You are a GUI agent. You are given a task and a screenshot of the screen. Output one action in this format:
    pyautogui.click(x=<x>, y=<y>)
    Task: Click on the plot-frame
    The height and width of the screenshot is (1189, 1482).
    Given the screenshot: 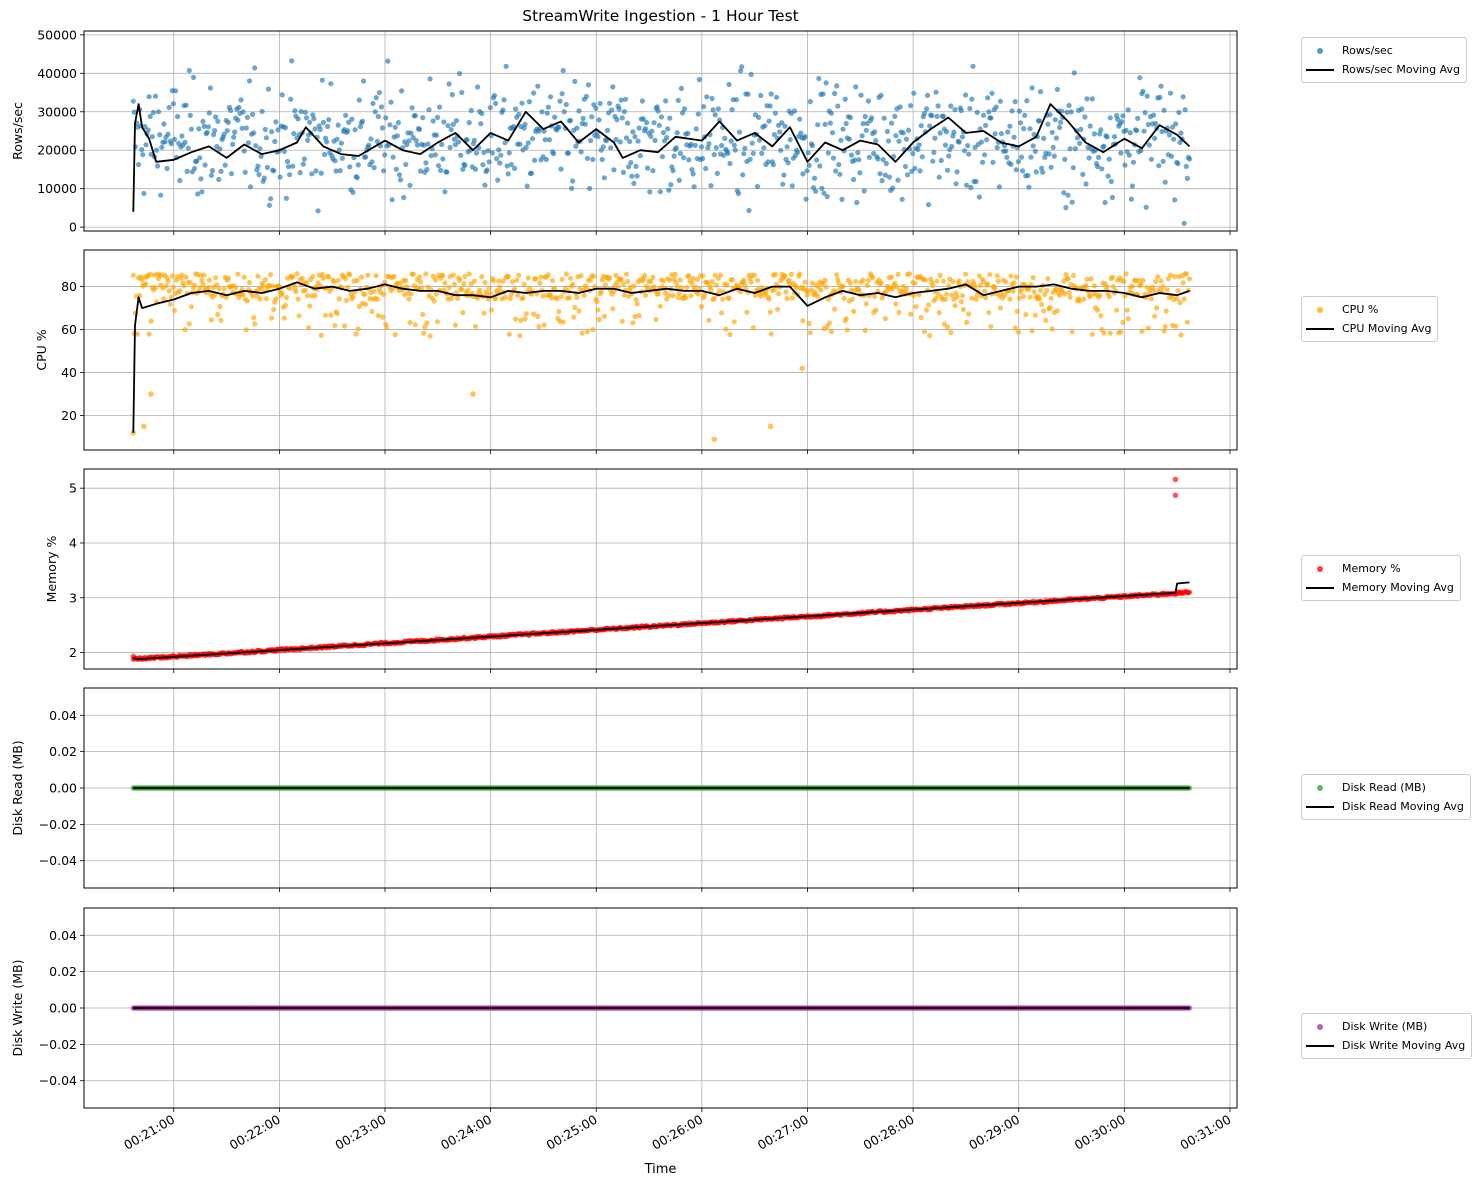 What is the action you would take?
    pyautogui.click(x=660, y=788)
    